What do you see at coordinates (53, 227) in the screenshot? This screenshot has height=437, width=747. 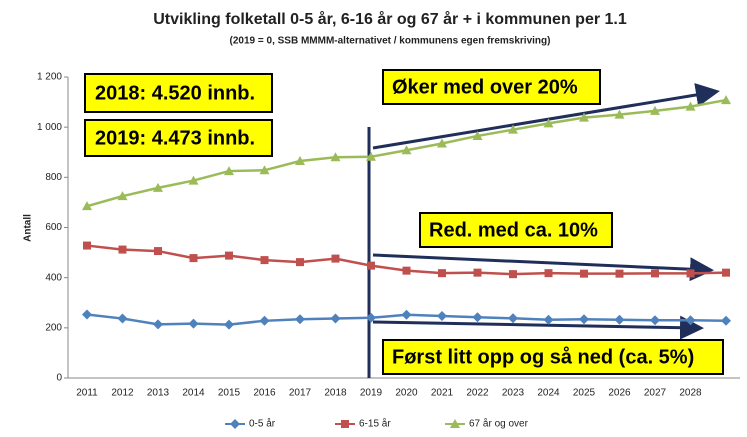 I see `y-tick-label: 600` at bounding box center [53, 227].